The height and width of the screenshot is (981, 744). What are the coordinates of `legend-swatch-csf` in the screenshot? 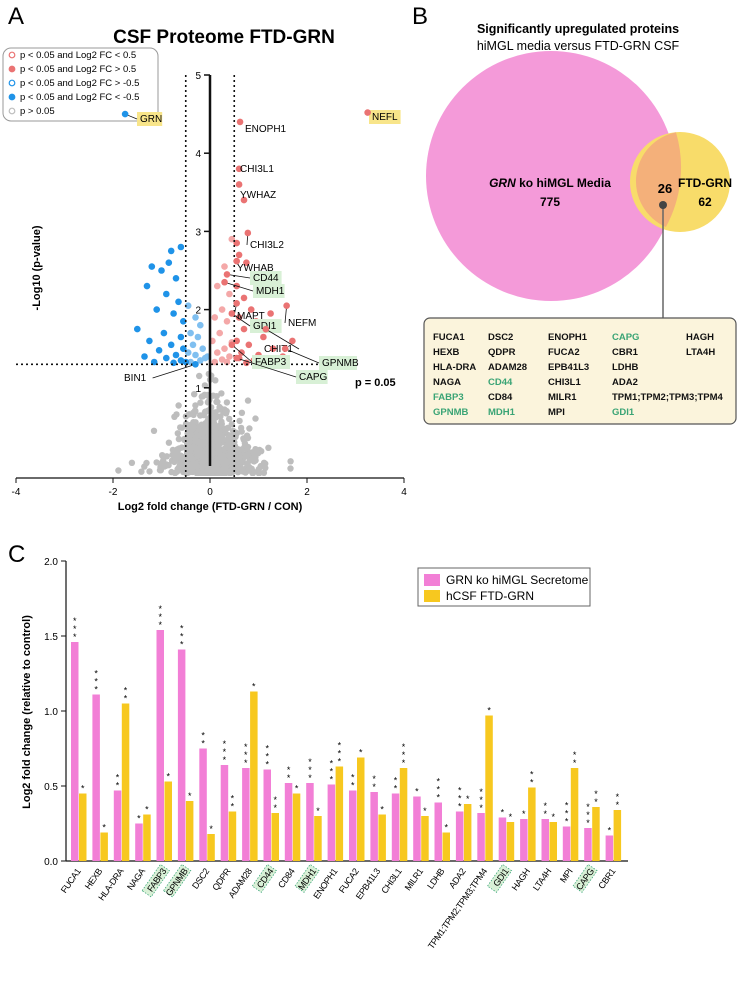 It's located at (432, 596).